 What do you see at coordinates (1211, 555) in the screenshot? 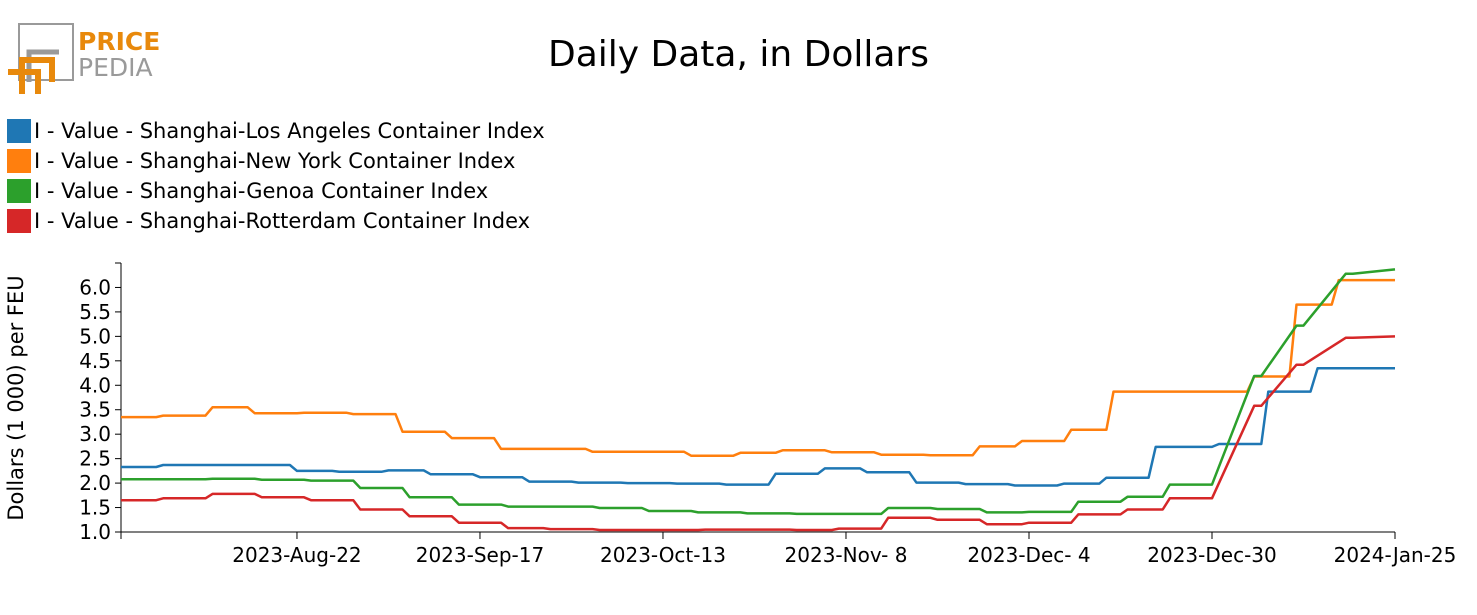
I see `x-tick-label: 2023-Dec-30` at bounding box center [1211, 555].